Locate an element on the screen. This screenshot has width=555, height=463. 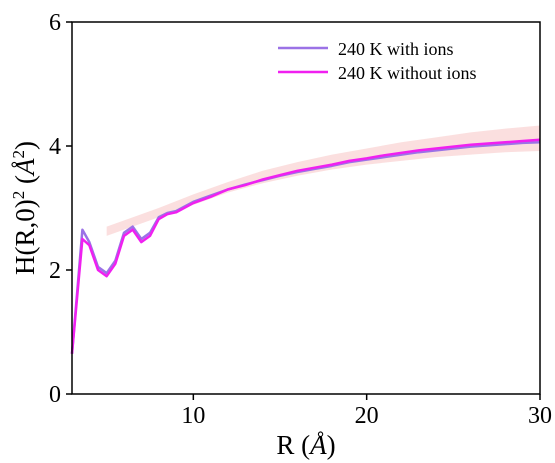
x-axis-label: R (Å) is located at coordinates (305, 445).